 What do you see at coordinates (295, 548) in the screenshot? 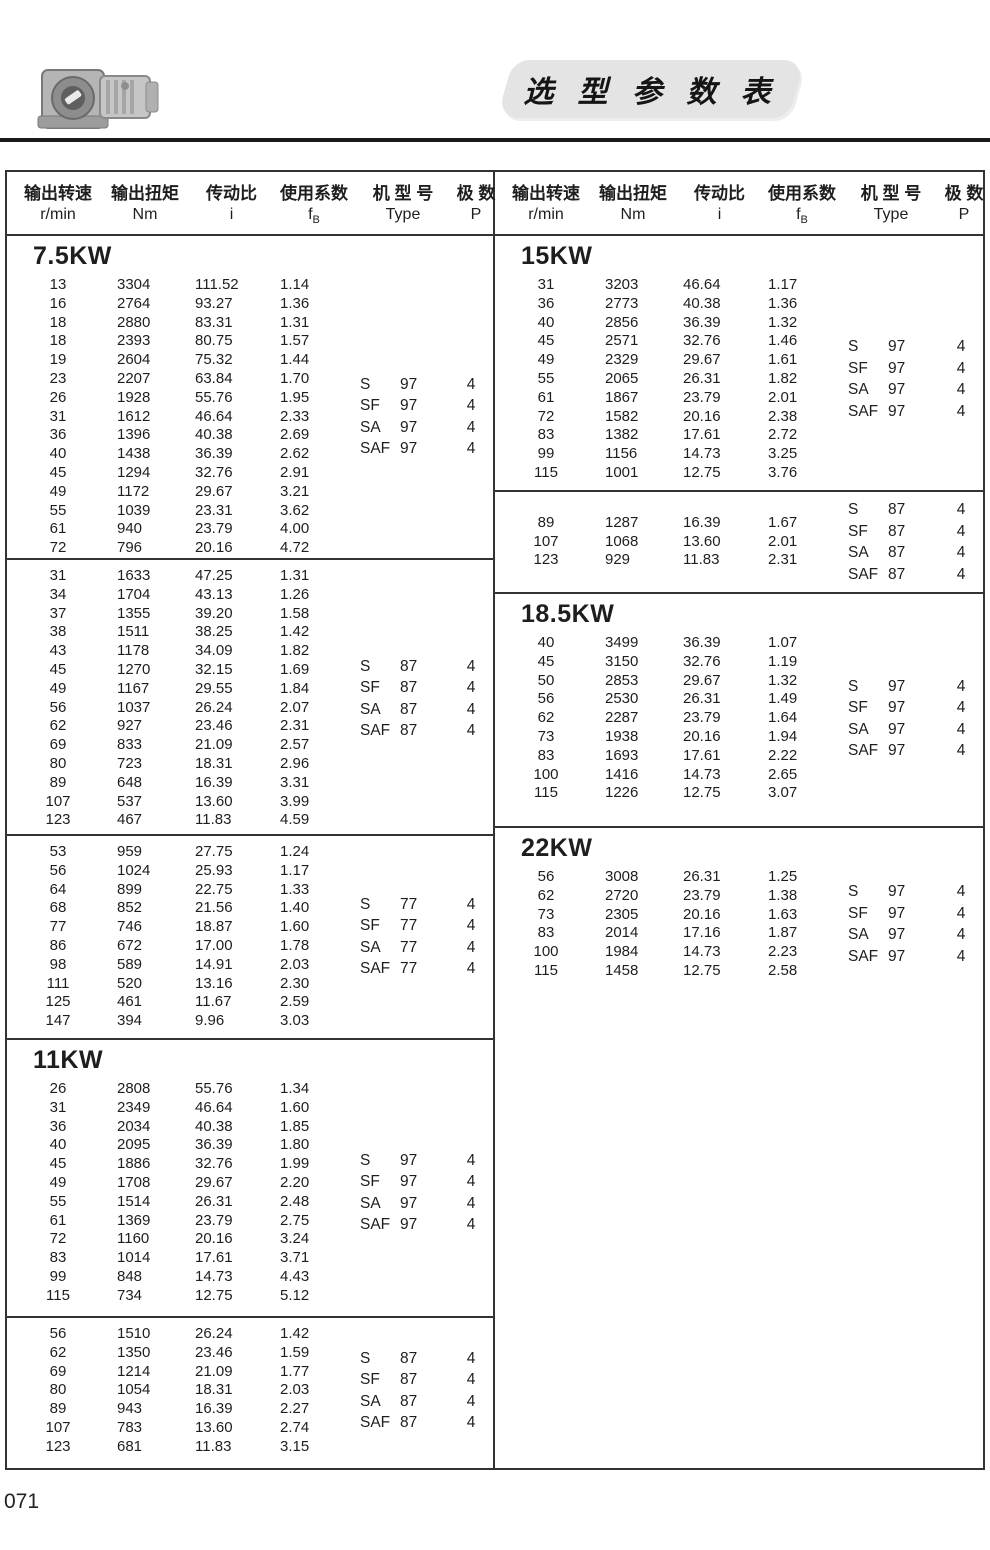
I see `service-factor-cell: 4.72` at bounding box center [295, 548].